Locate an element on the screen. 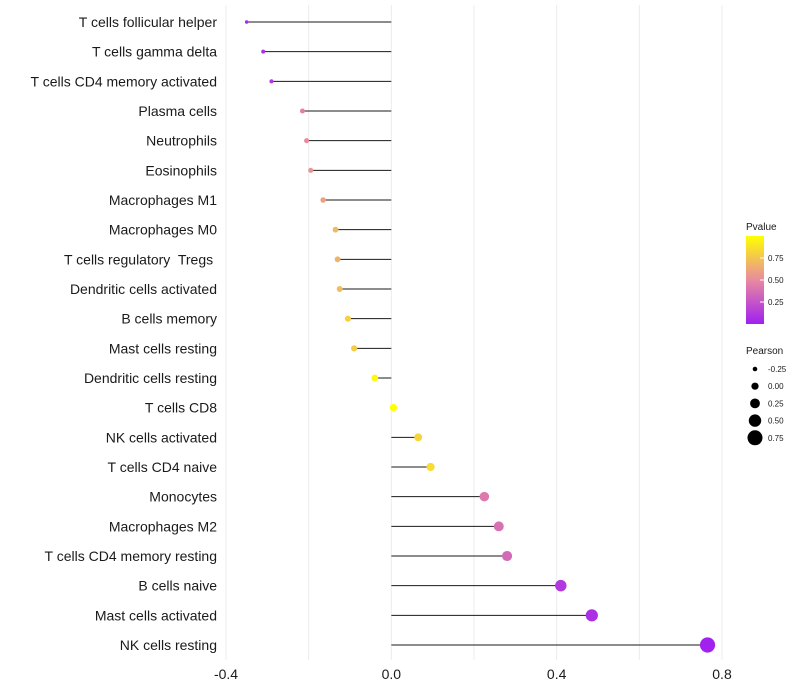 The height and width of the screenshot is (700, 800). color-legend-ticks: 0.75 0.50 0.25 is located at coordinates (772, 280).